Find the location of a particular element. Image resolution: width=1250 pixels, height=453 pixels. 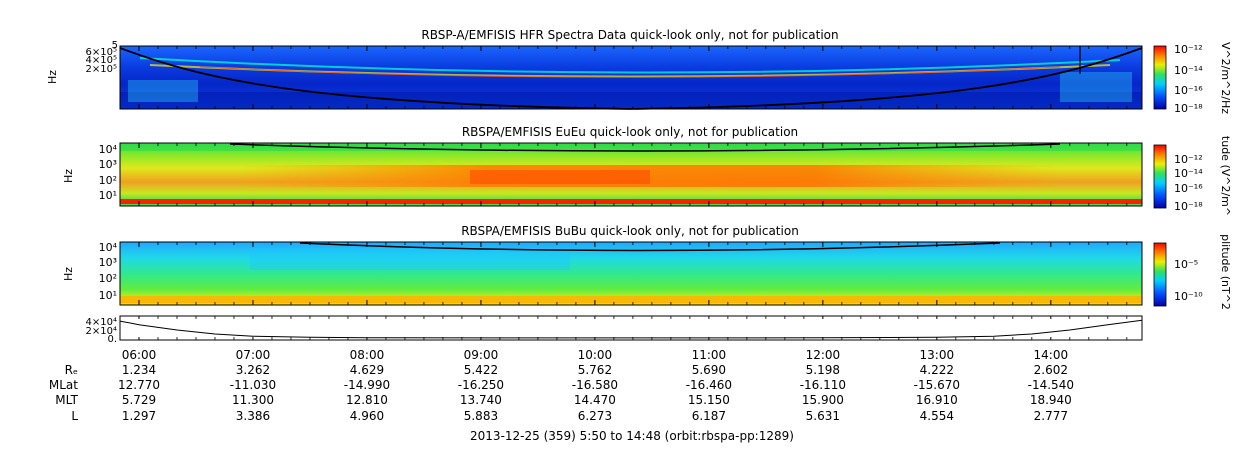

eueu-ylabel: Hz is located at coordinates (68, 176).